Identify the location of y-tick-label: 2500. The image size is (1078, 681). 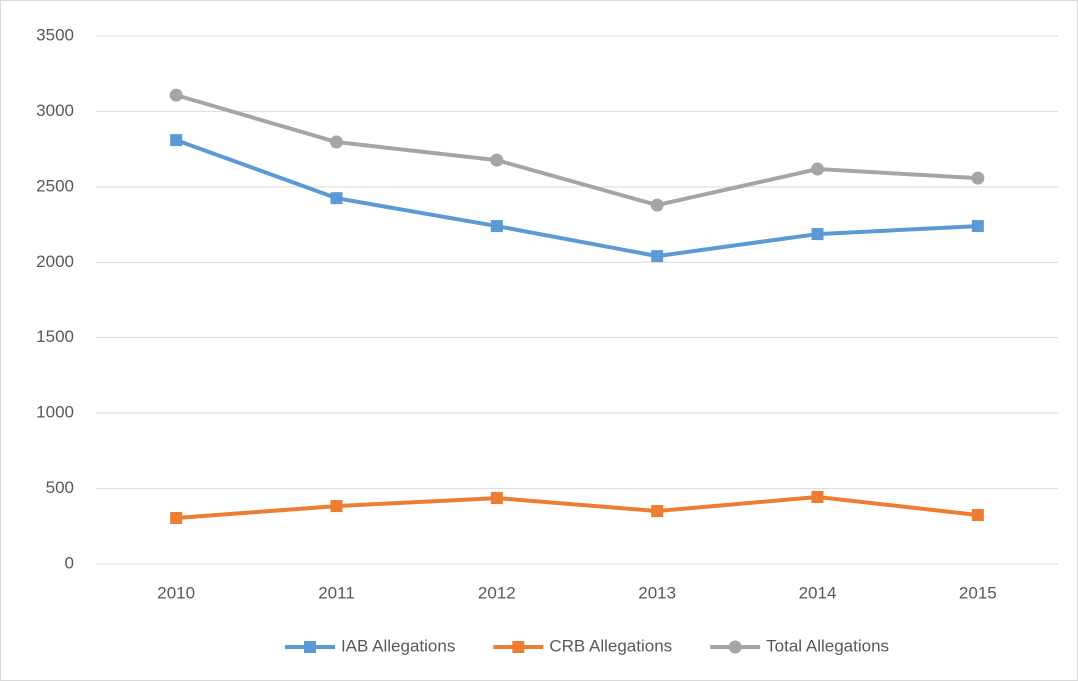
(55, 185).